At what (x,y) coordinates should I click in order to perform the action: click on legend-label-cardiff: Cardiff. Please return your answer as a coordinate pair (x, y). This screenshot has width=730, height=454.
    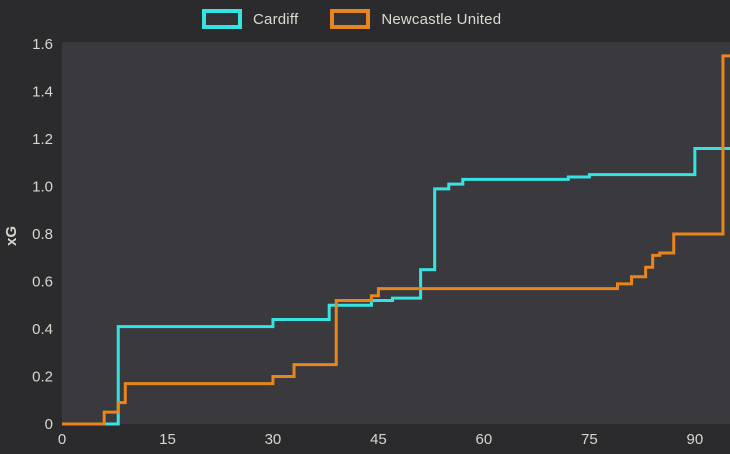
    Looking at the image, I should click on (276, 19).